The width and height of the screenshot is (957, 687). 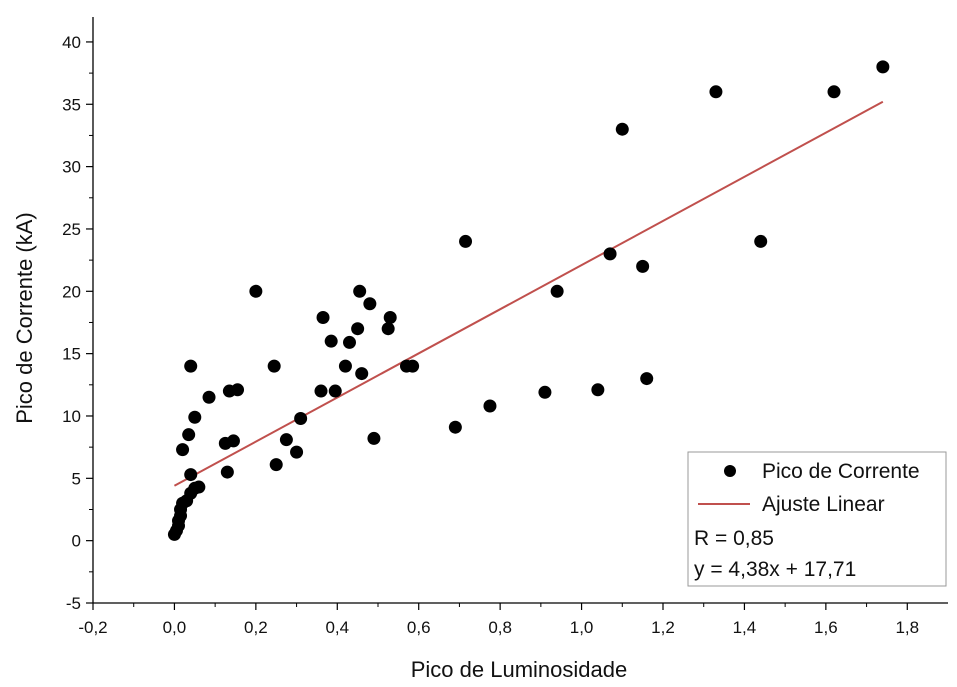 I want to click on x-tick-label: 0,6, so click(x=419, y=627).